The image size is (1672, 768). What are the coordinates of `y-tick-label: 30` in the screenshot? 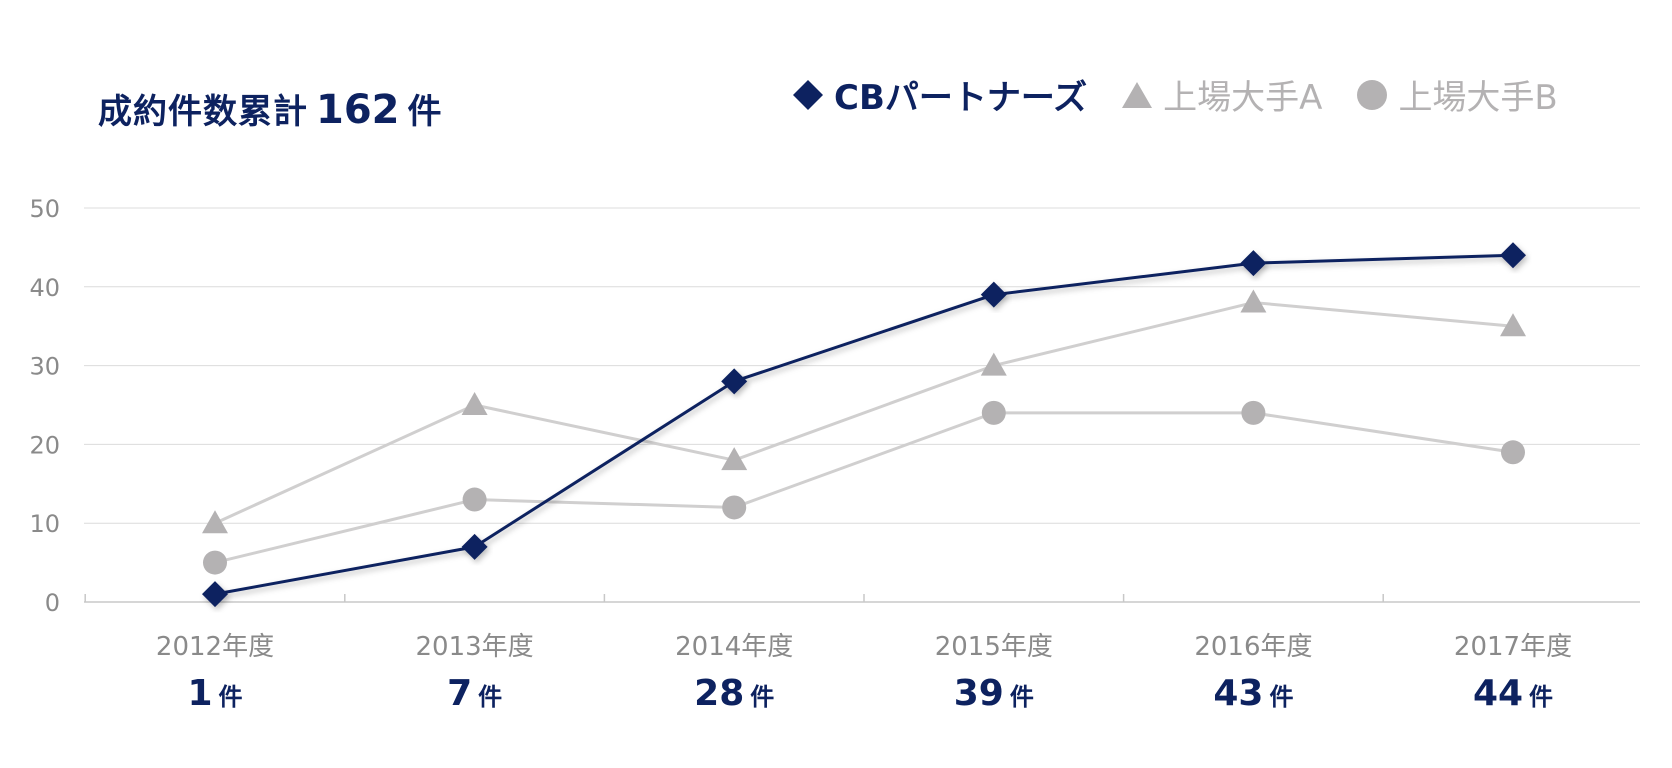 It's located at (44, 367).